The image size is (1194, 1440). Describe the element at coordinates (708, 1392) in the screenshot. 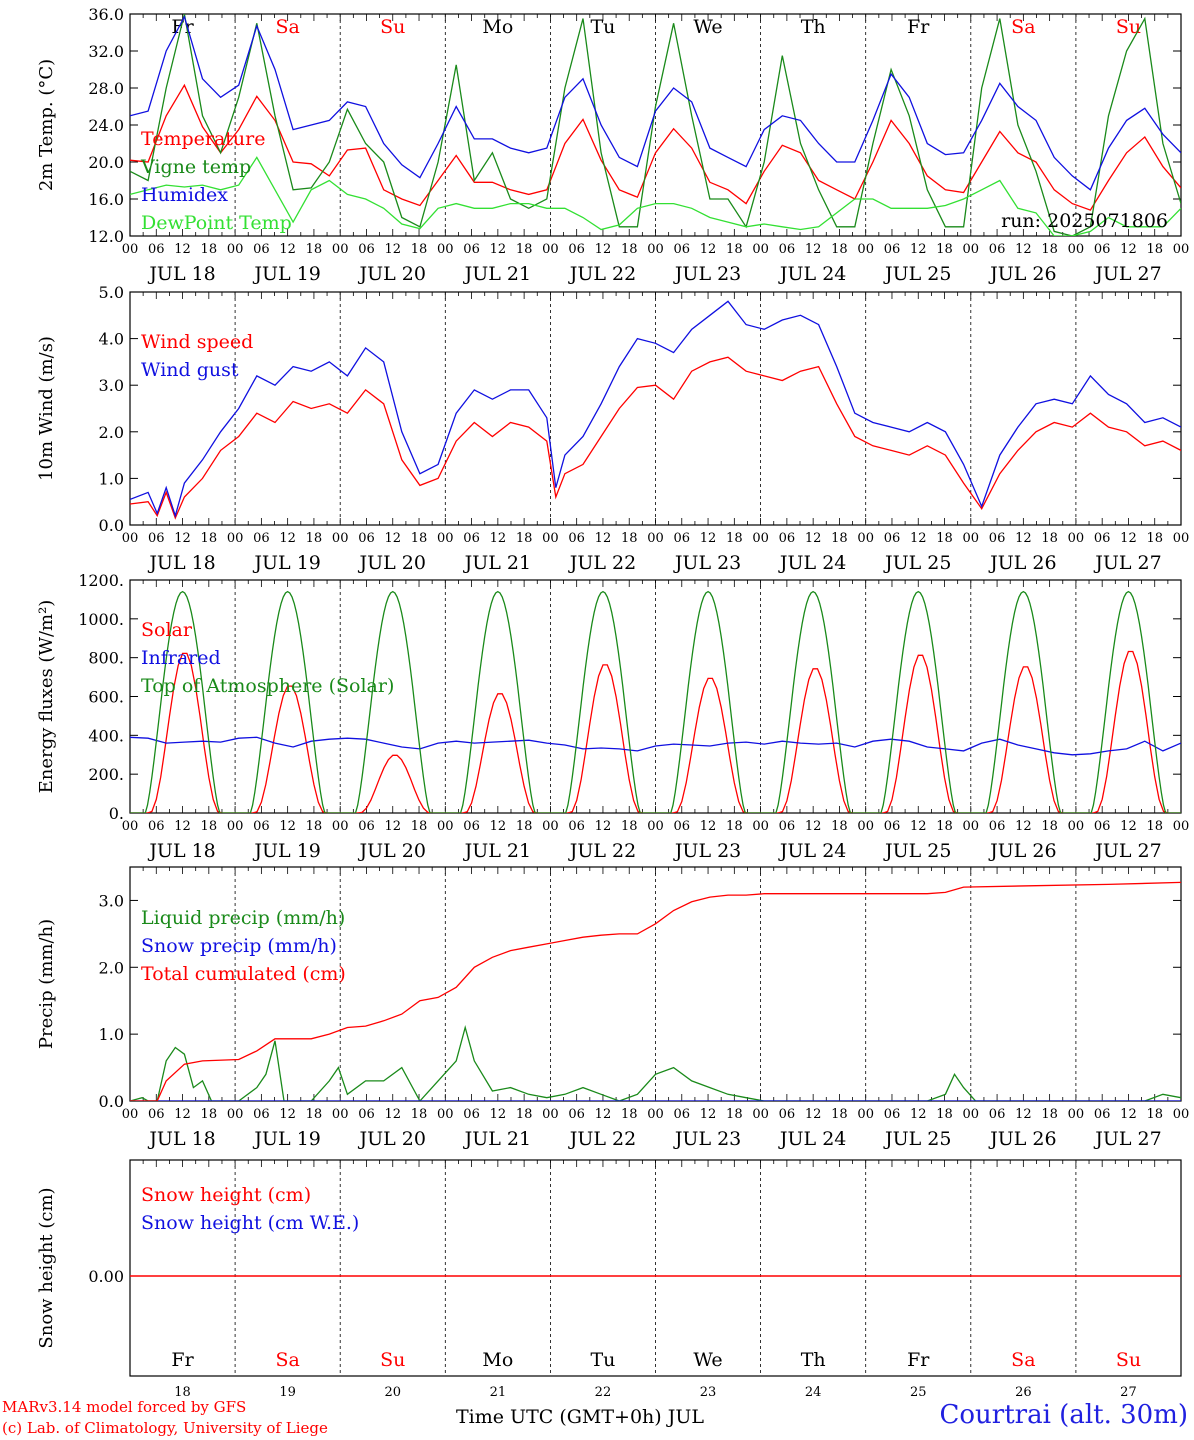

I see `day-number-label: 23` at that location.